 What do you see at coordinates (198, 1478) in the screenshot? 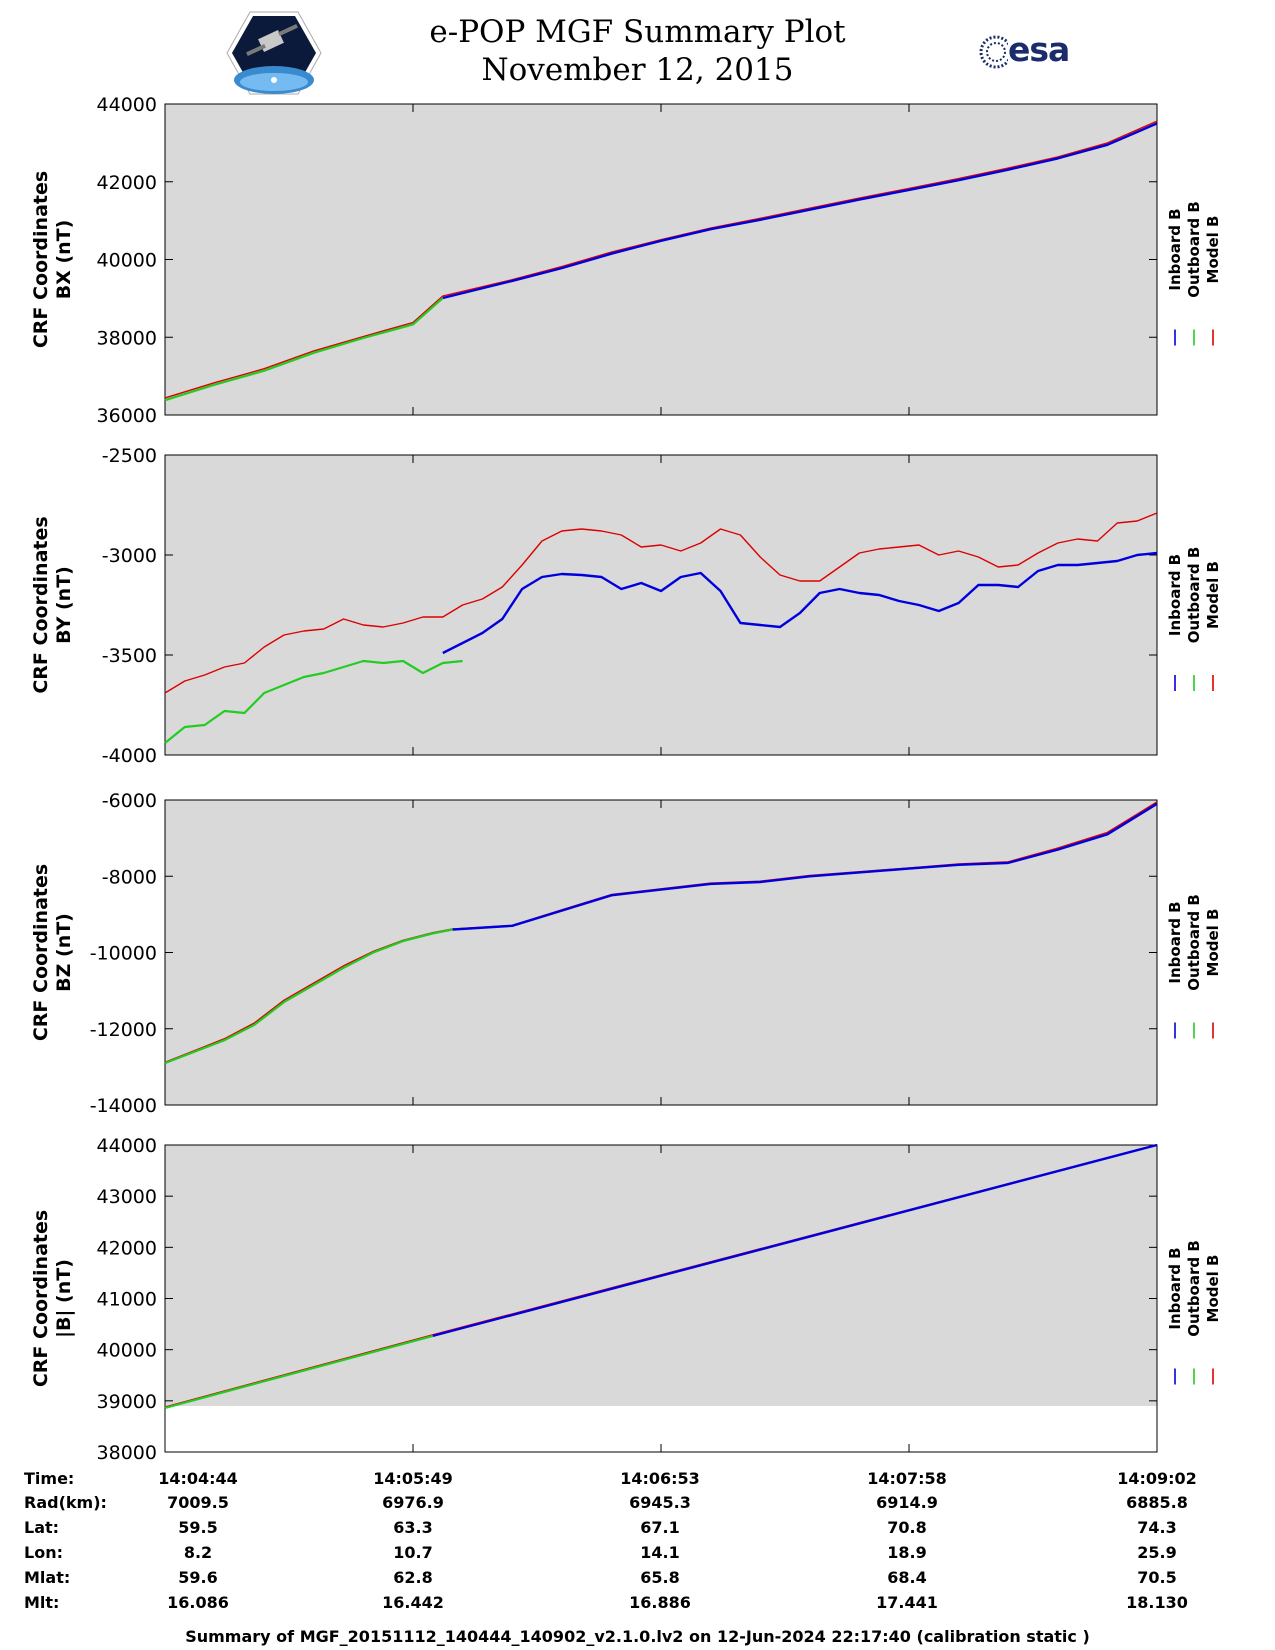
I see `info-row-value: 14:04:44` at bounding box center [198, 1478].